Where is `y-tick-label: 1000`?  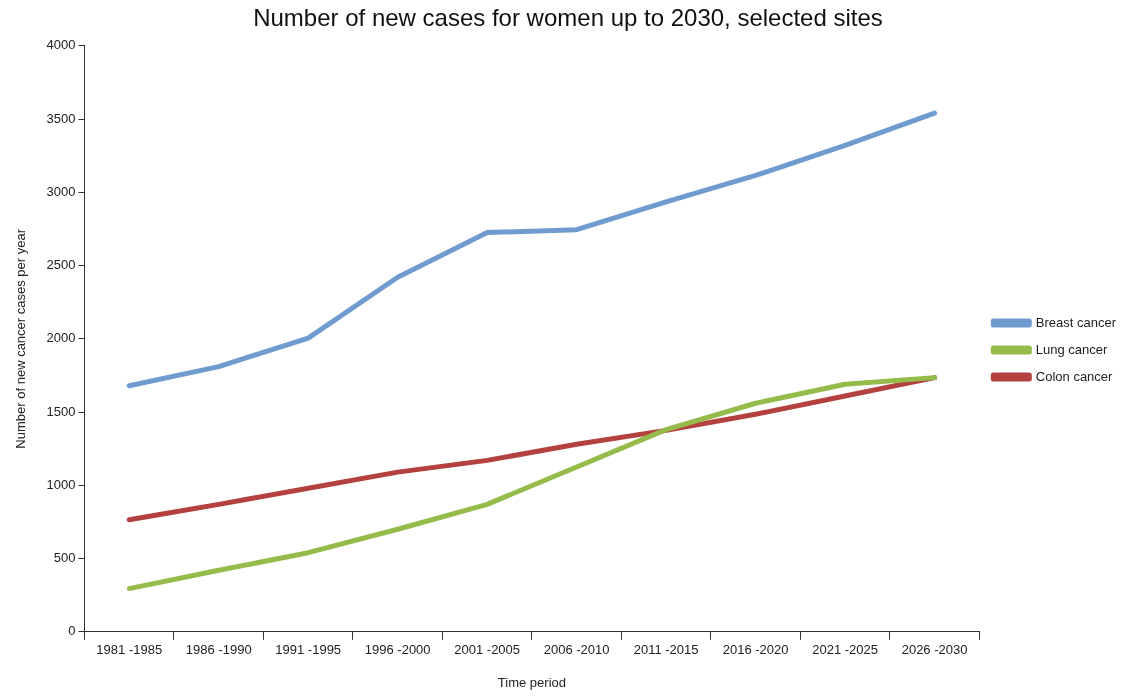
y-tick-label: 1000 is located at coordinates (61, 484).